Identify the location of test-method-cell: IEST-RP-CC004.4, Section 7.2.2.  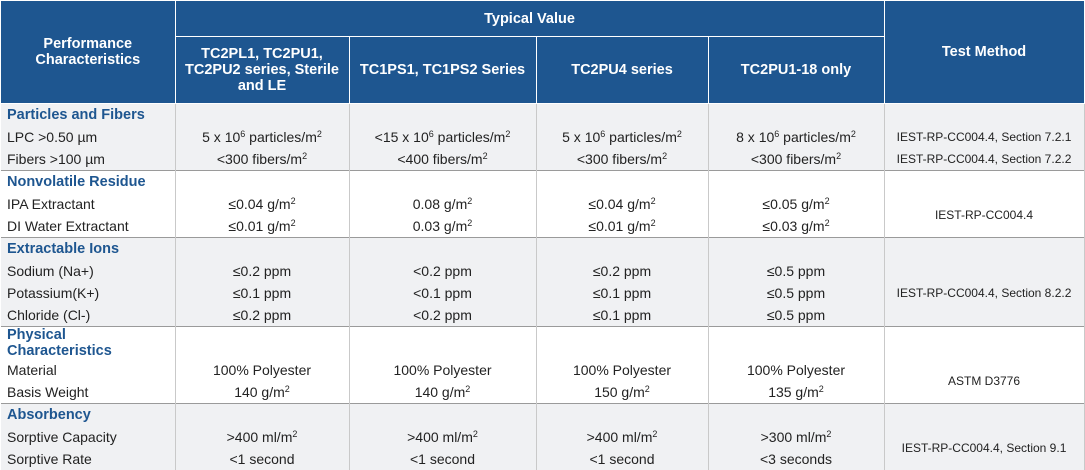
(984, 159).